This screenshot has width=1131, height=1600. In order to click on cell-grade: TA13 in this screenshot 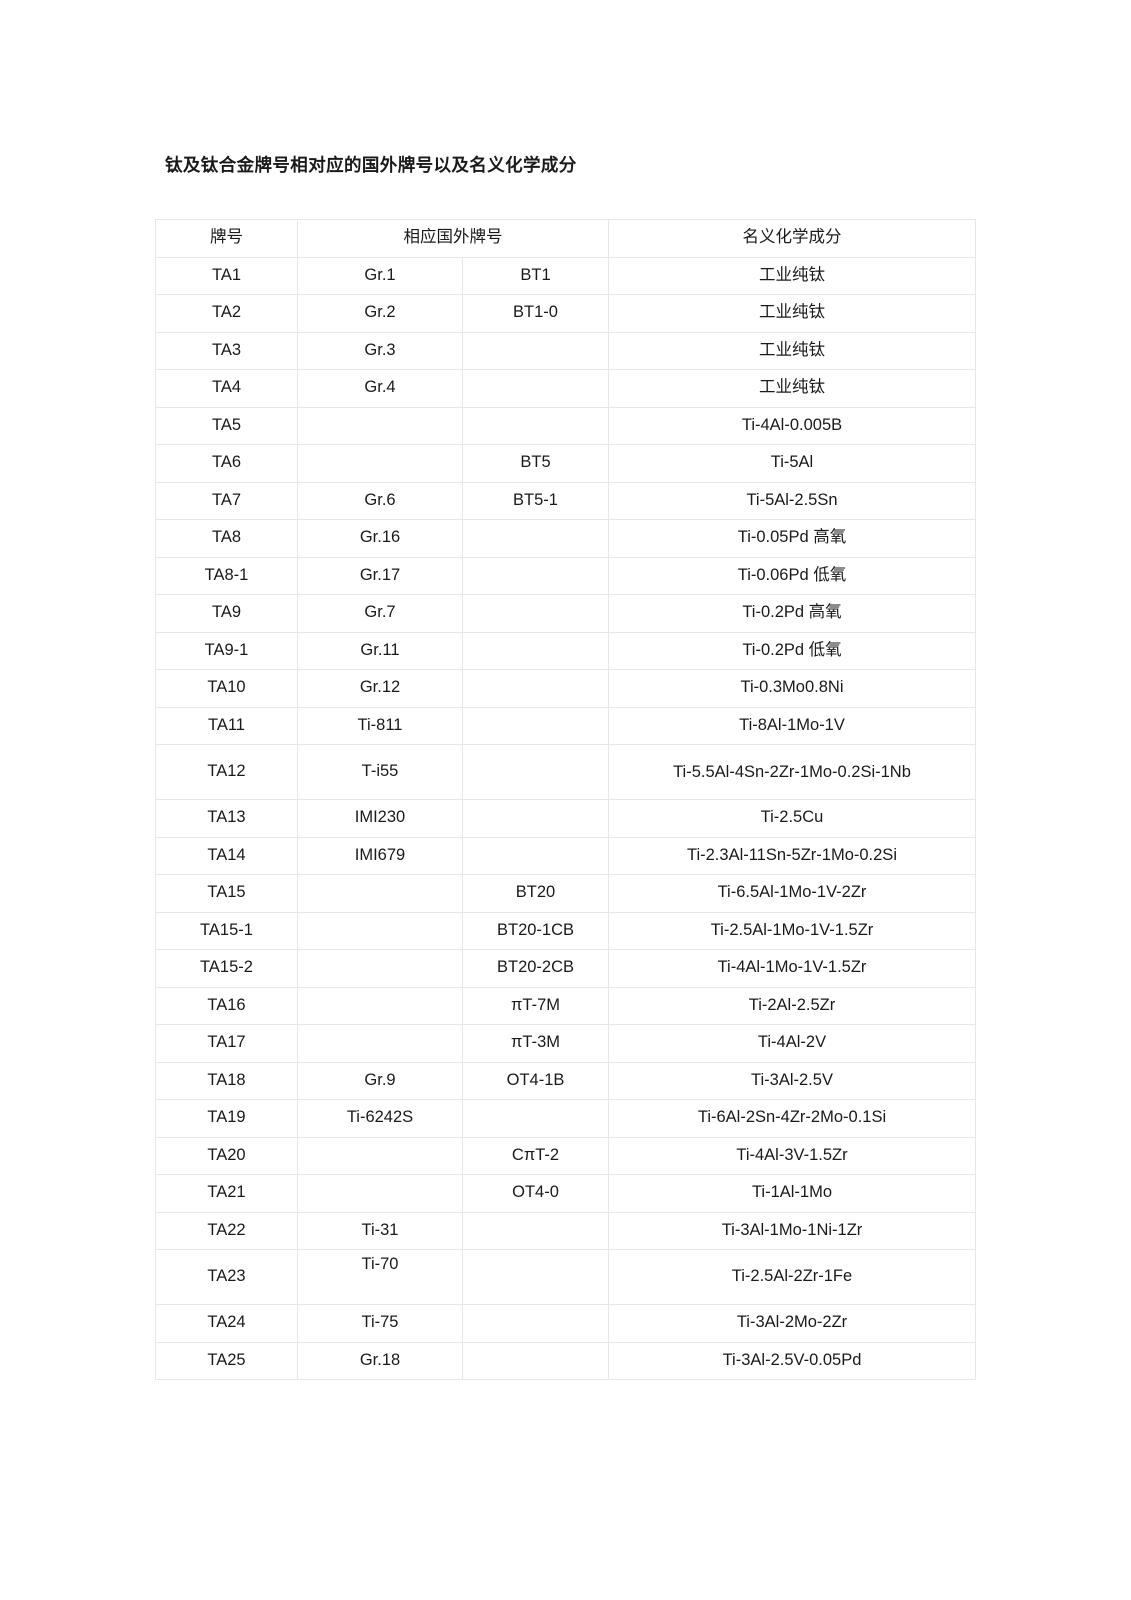, I will do `click(226, 818)`.